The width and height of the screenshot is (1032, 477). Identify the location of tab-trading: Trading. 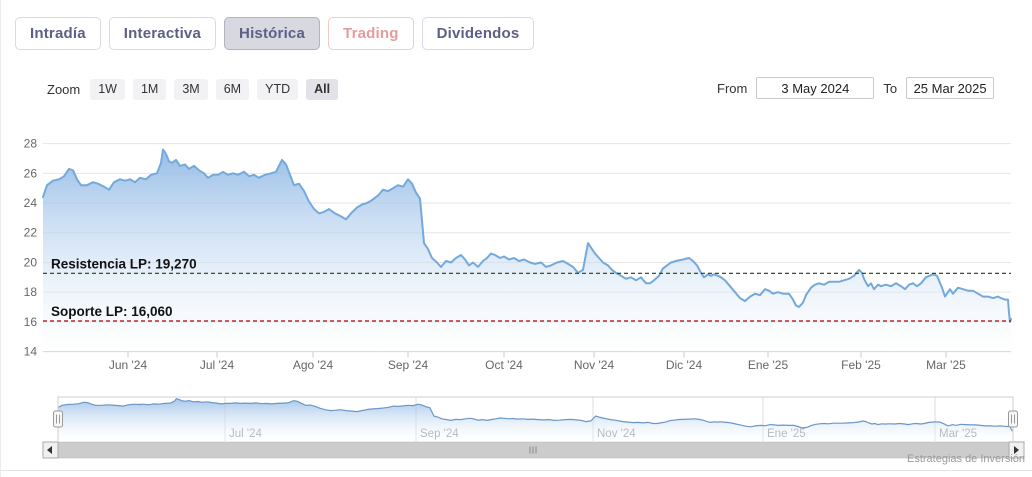
(371, 33).